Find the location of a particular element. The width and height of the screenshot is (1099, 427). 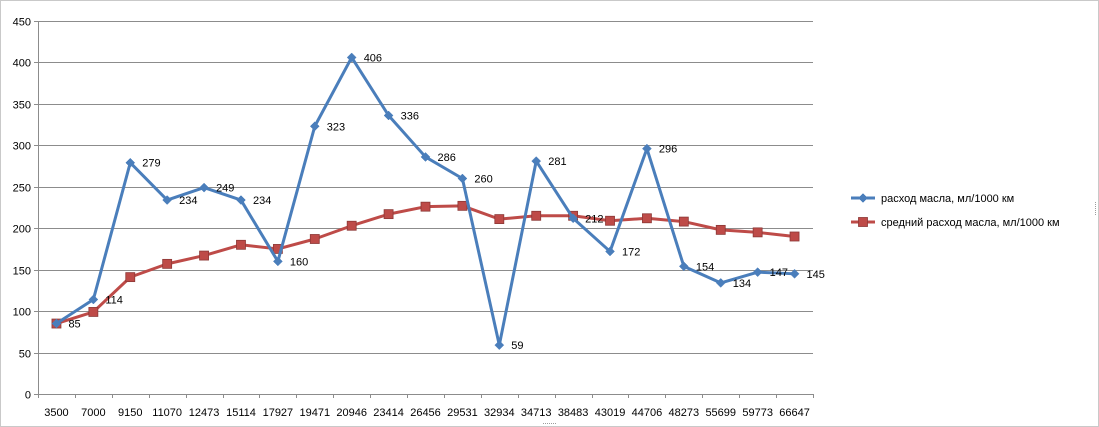

data-label: 145 is located at coordinates (816, 275).